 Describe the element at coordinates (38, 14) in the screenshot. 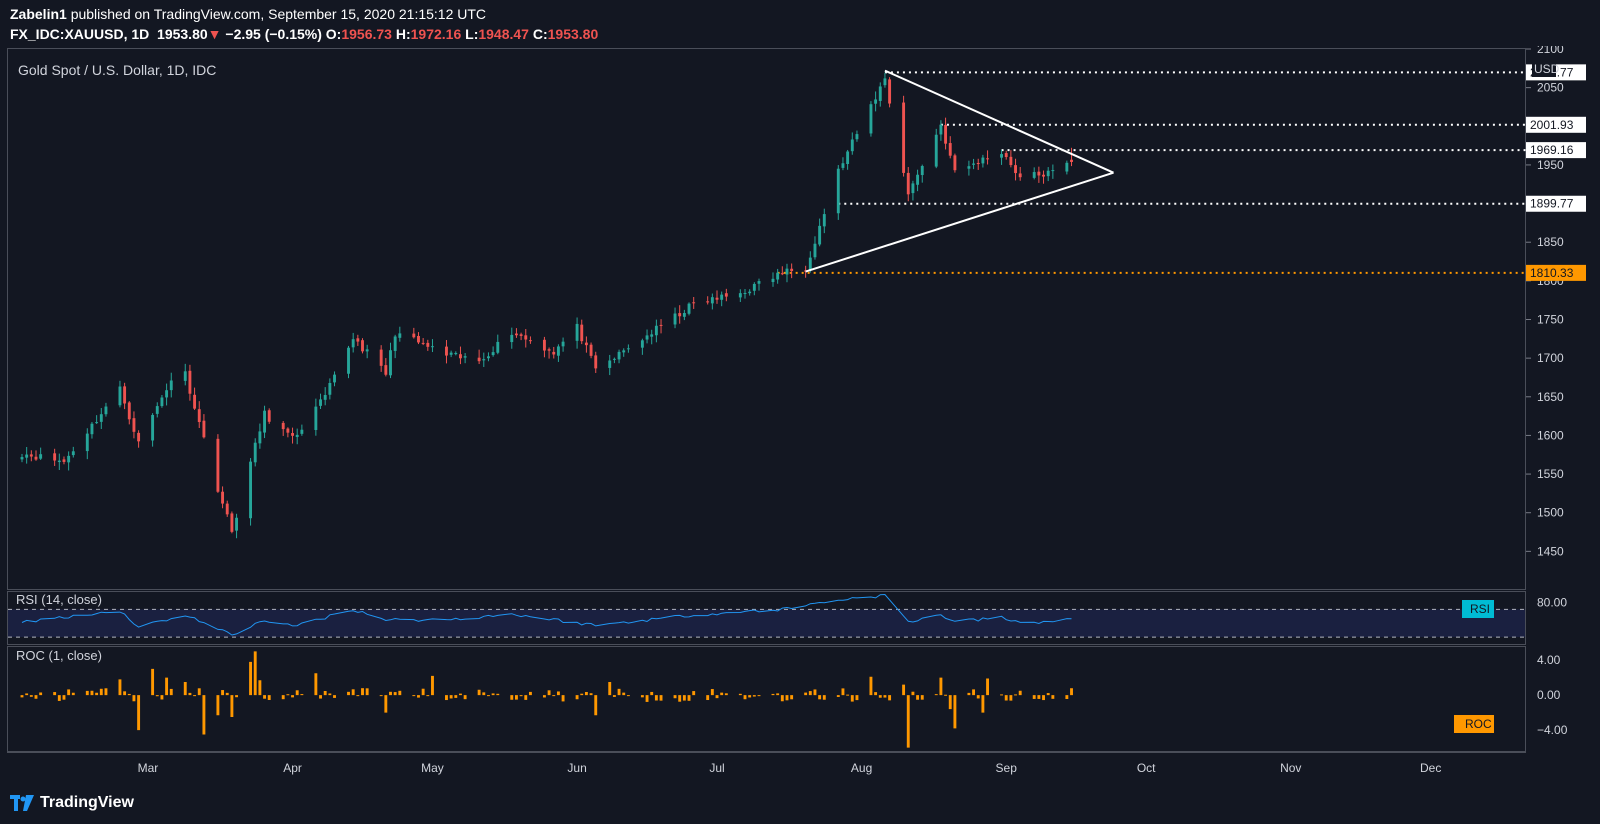

I see `author-name: Zabelin1` at that location.